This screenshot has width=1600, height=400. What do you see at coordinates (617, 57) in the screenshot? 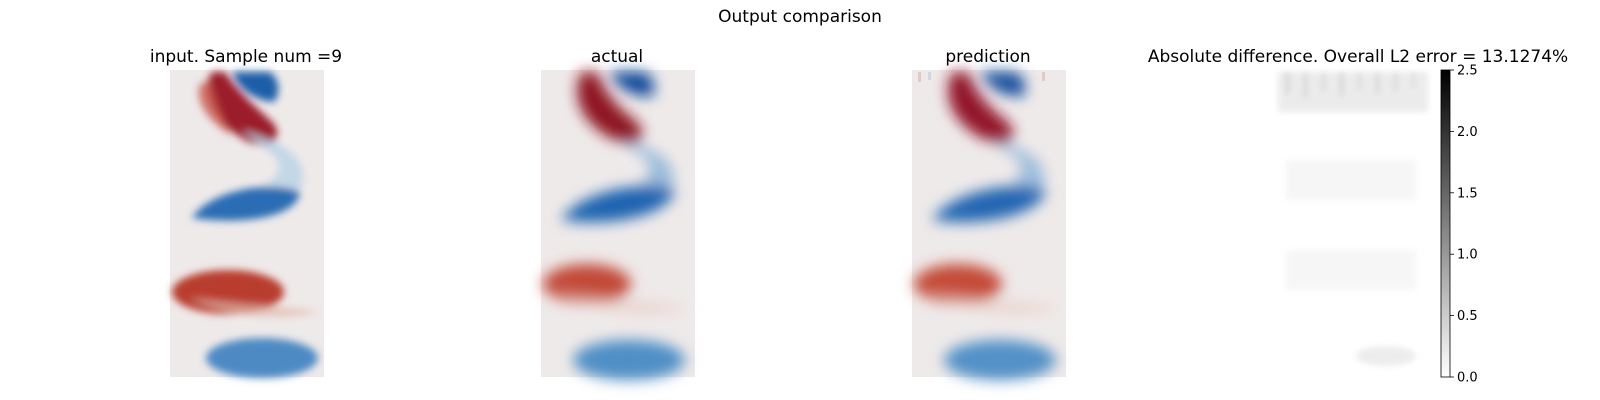
I see `panel-title-actual: actual` at bounding box center [617, 57].